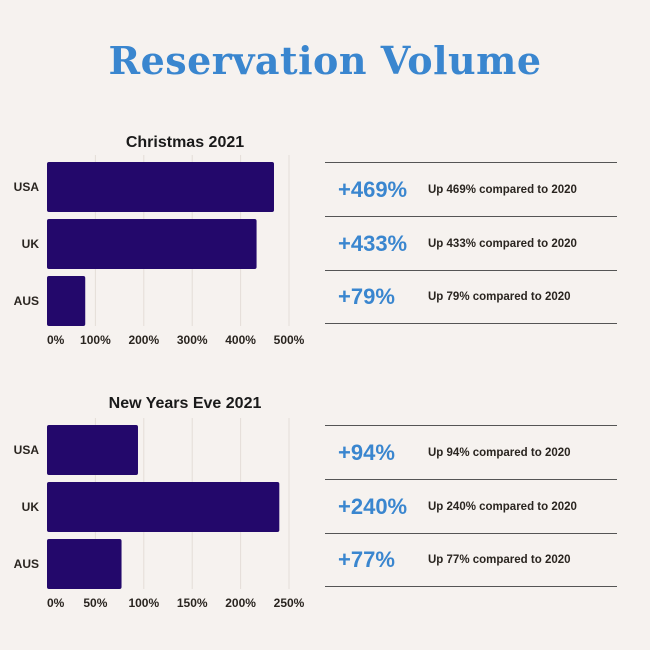  What do you see at coordinates (192, 340) in the screenshot?
I see `tick-label: 300%` at bounding box center [192, 340].